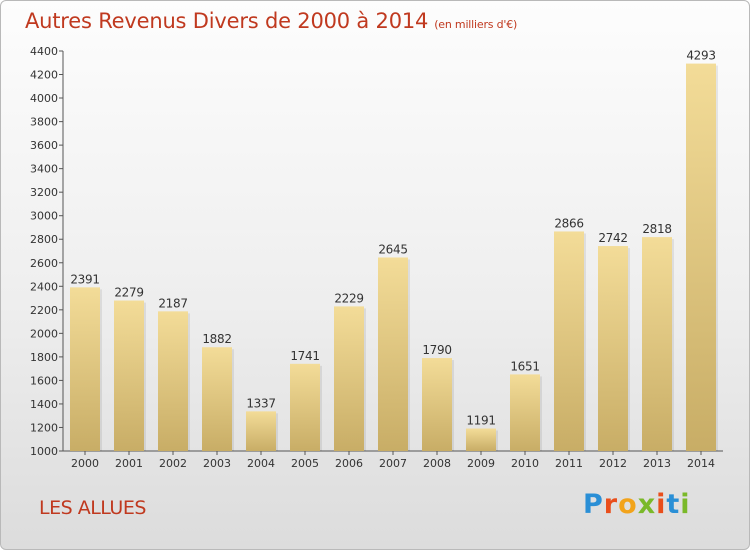 This screenshot has height=550, width=750. Describe the element at coordinates (611, 504) in the screenshot. I see `logo-letter: r` at that location.